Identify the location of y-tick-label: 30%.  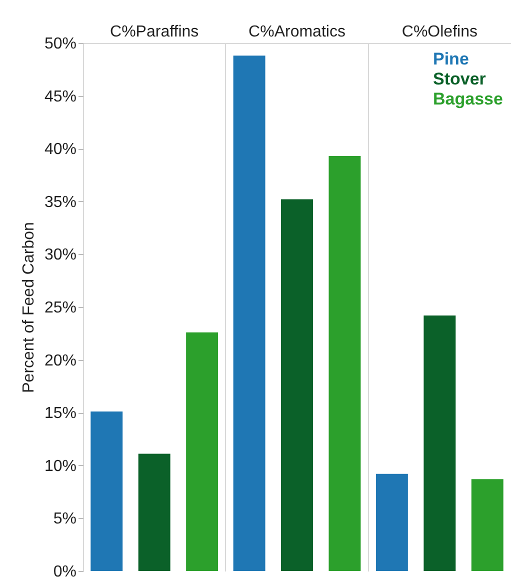
(60, 255).